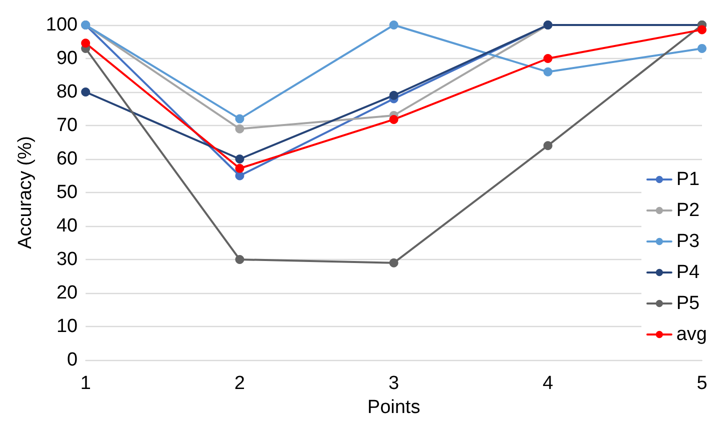  Describe the element at coordinates (548, 383) in the screenshot. I see `x-tick-label: 4` at that location.